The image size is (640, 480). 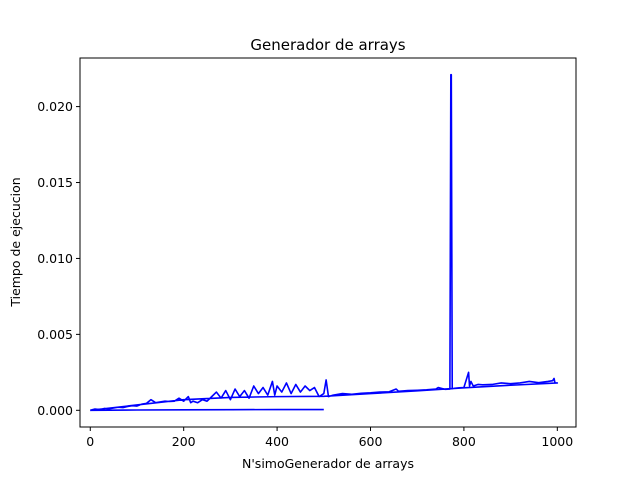 What do you see at coordinates (55, 258) in the screenshot?
I see `y-tick-label: 0.010` at bounding box center [55, 258].